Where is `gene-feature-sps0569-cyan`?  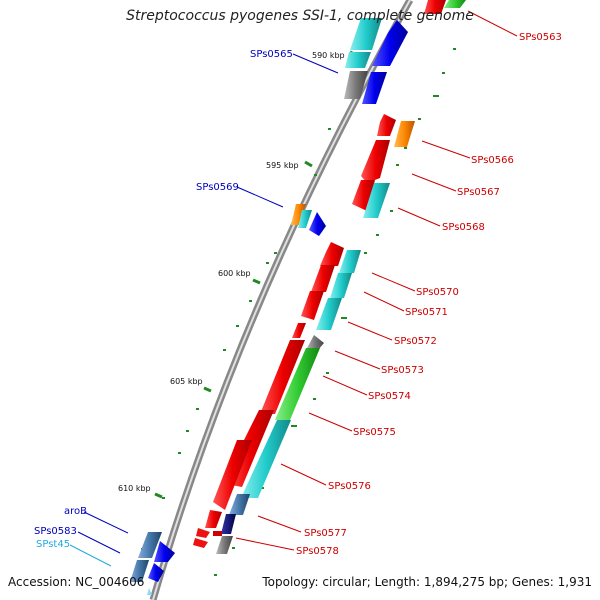
gene-feature-sps0569-cyan is located at coordinates (305, 219).